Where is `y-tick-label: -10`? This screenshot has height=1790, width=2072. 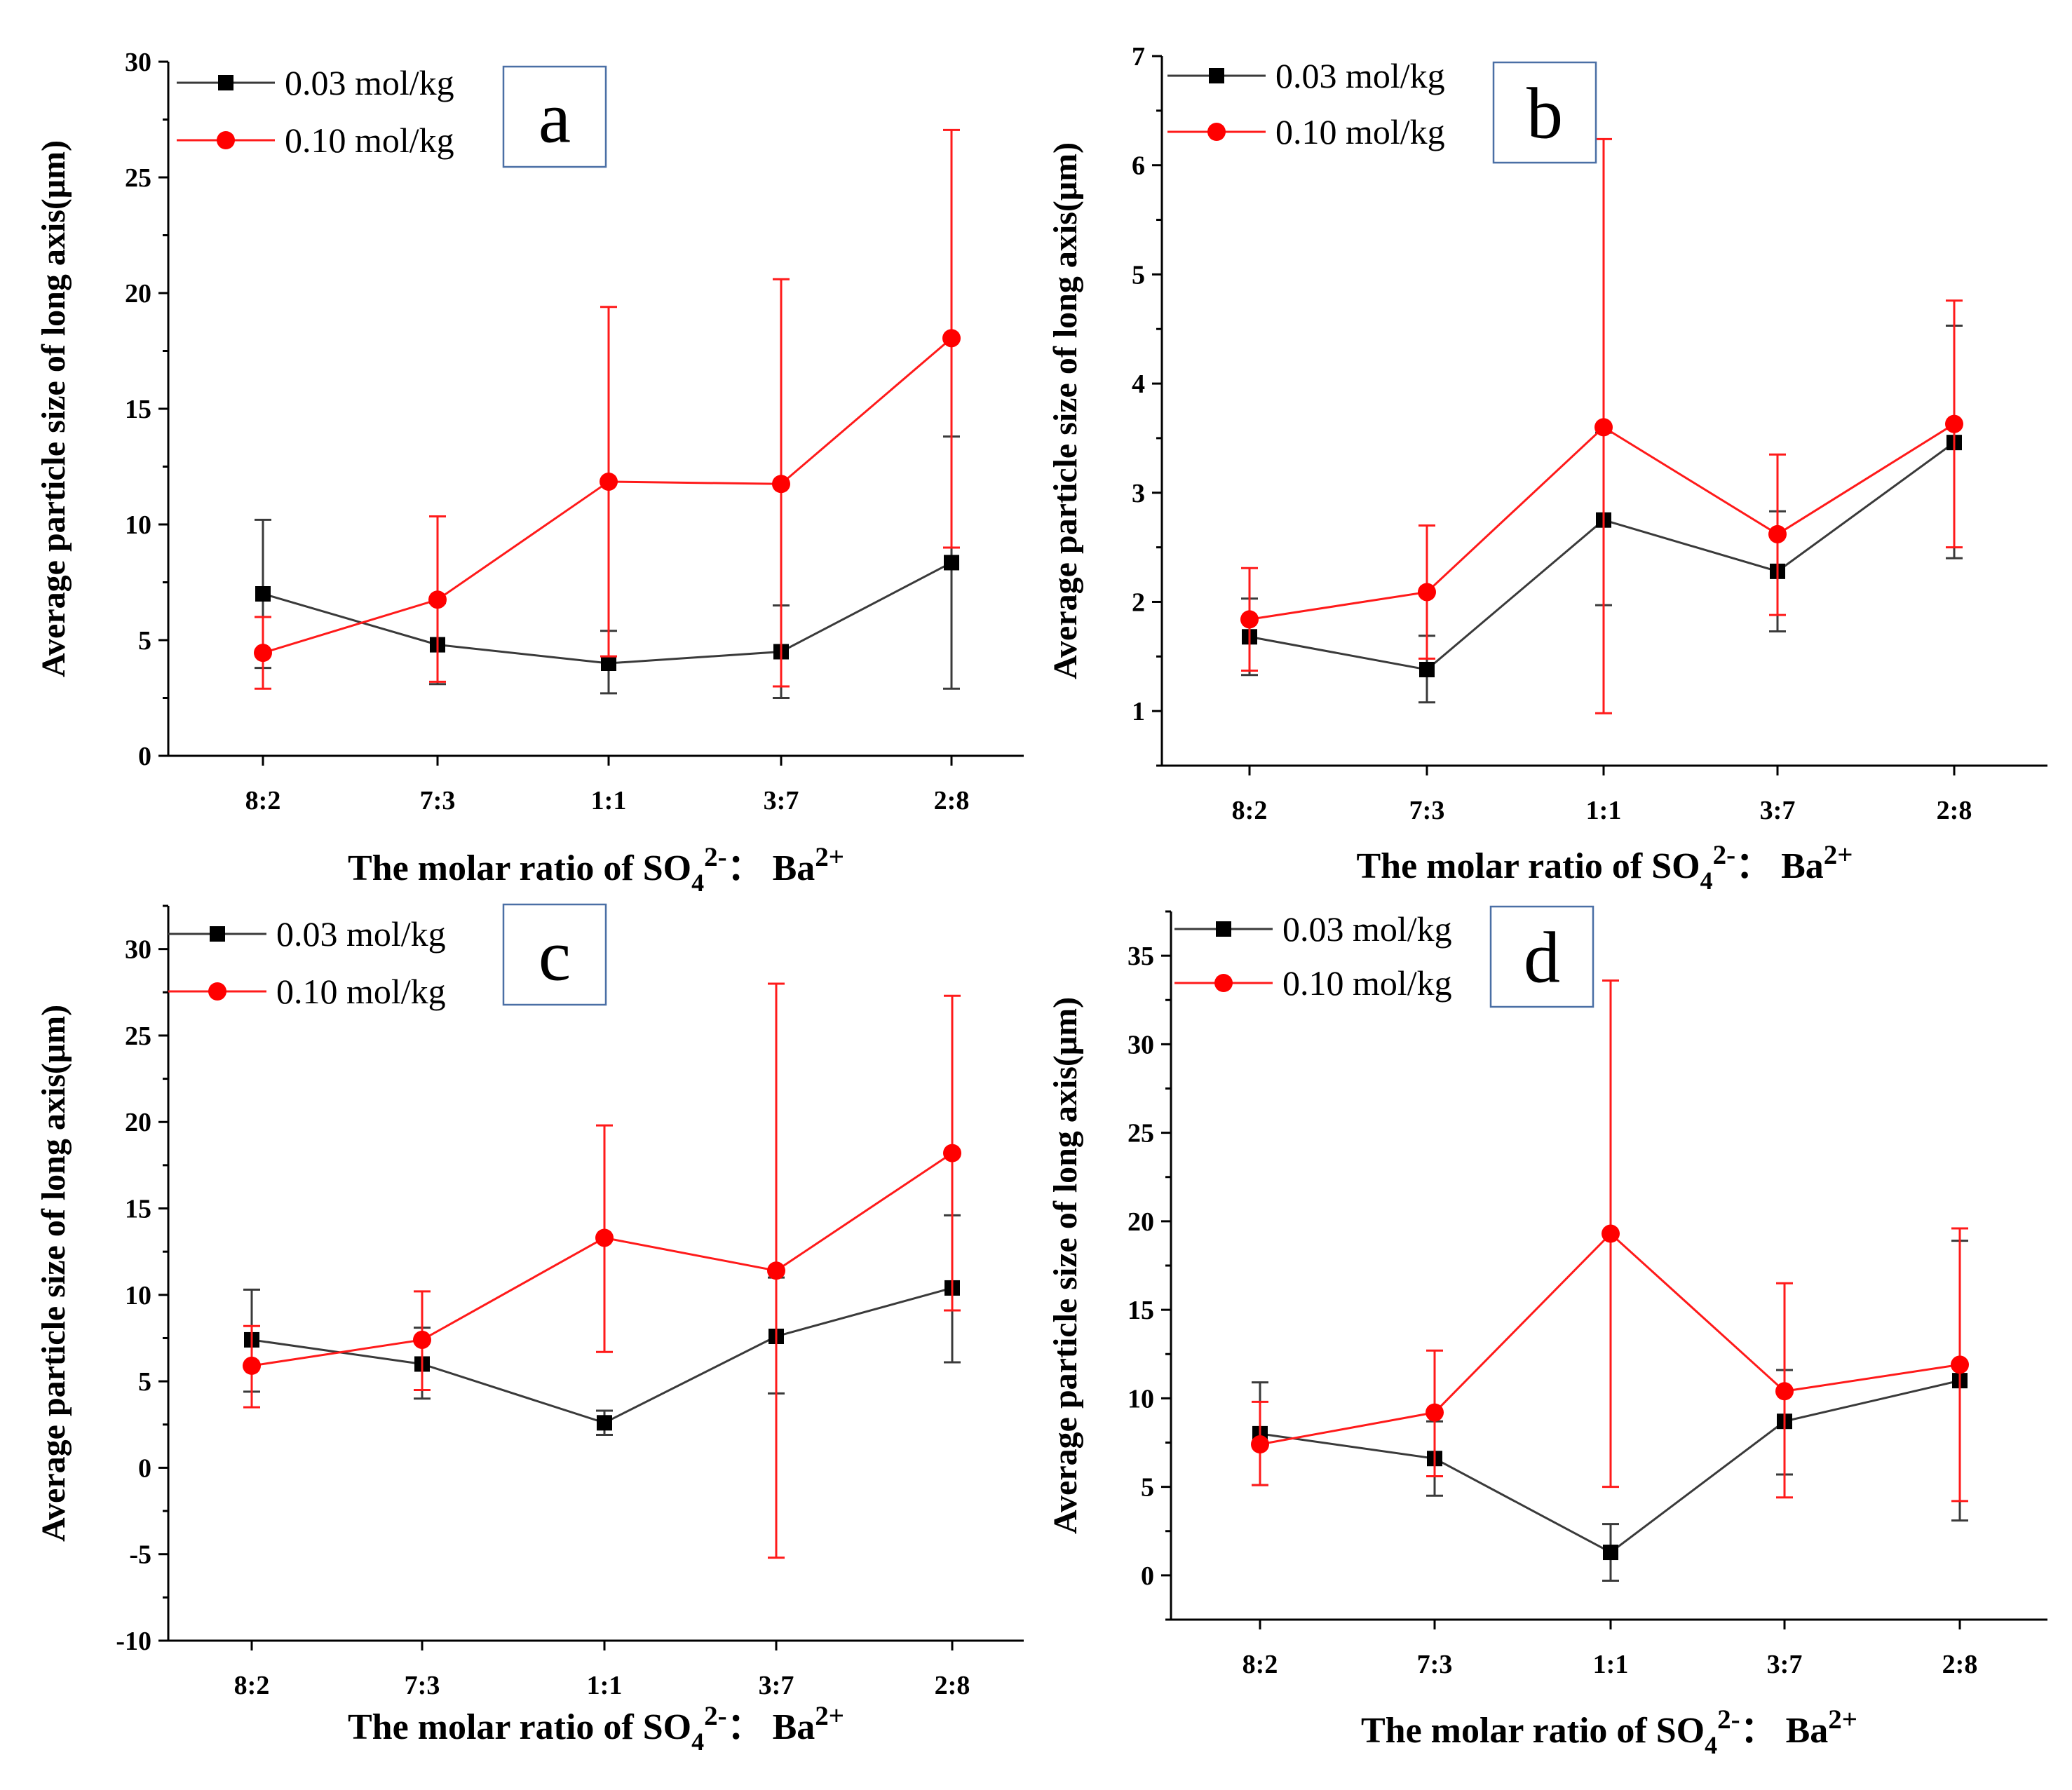
y-tick-label: -10 is located at coordinates (133, 1641).